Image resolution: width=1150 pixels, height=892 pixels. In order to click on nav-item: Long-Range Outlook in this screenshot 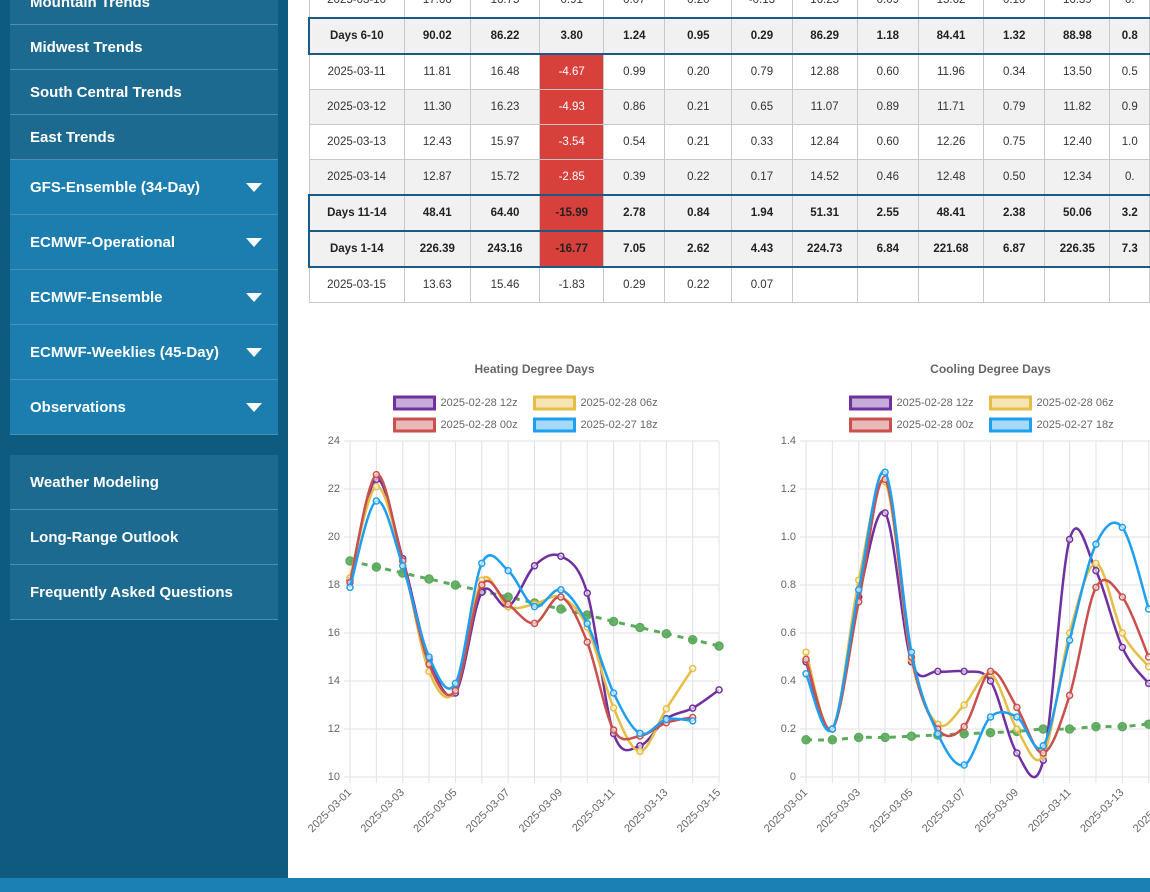, I will do `click(144, 537)`.